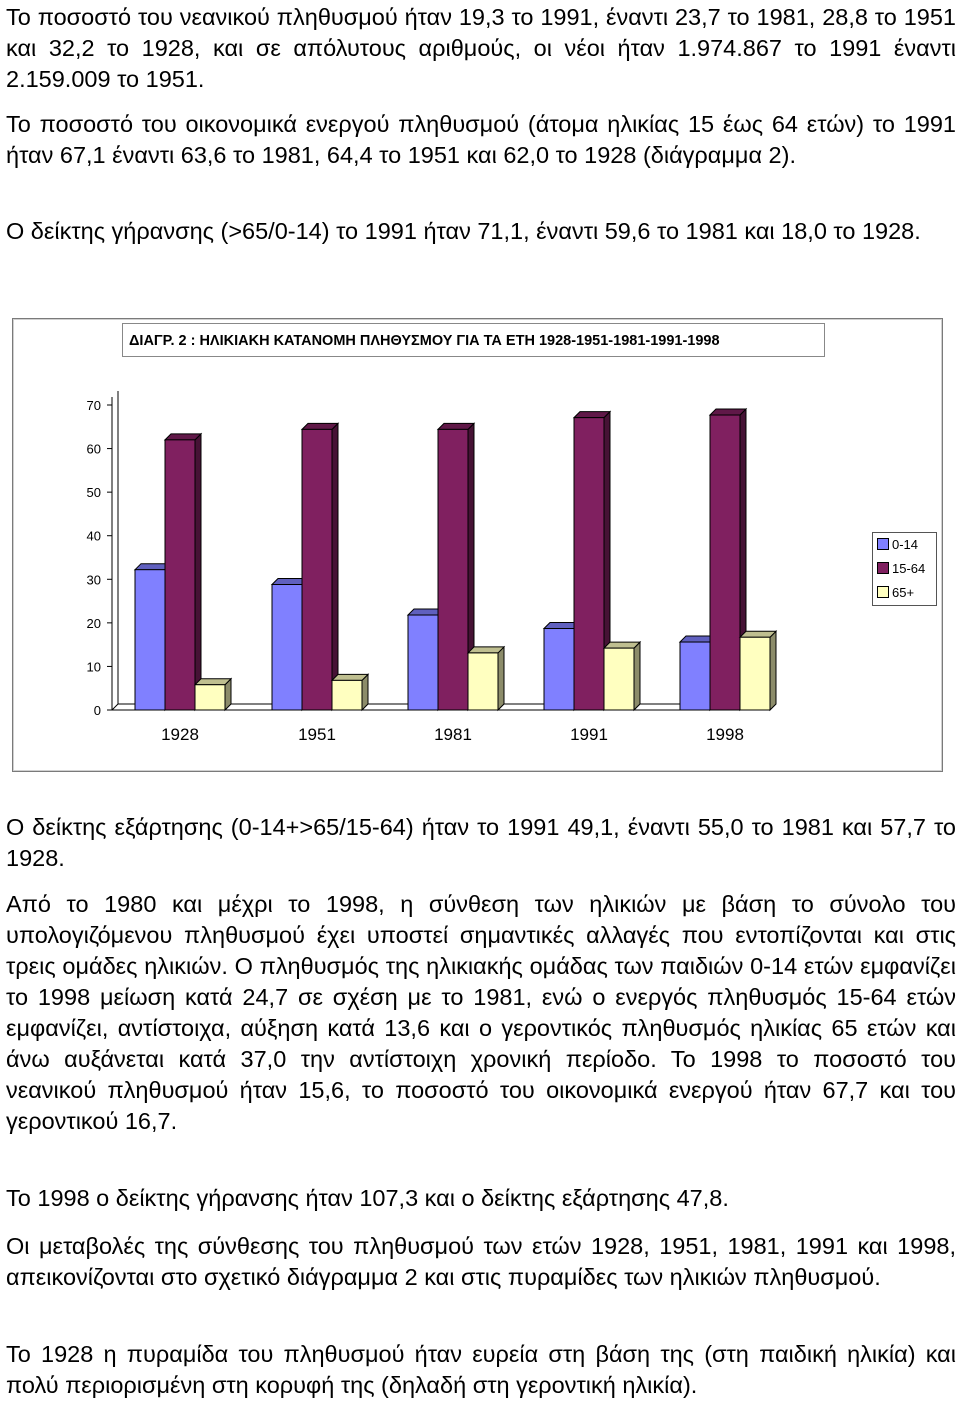 The image size is (960, 1404). I want to click on bar-15-64-1991-top, so click(592, 415).